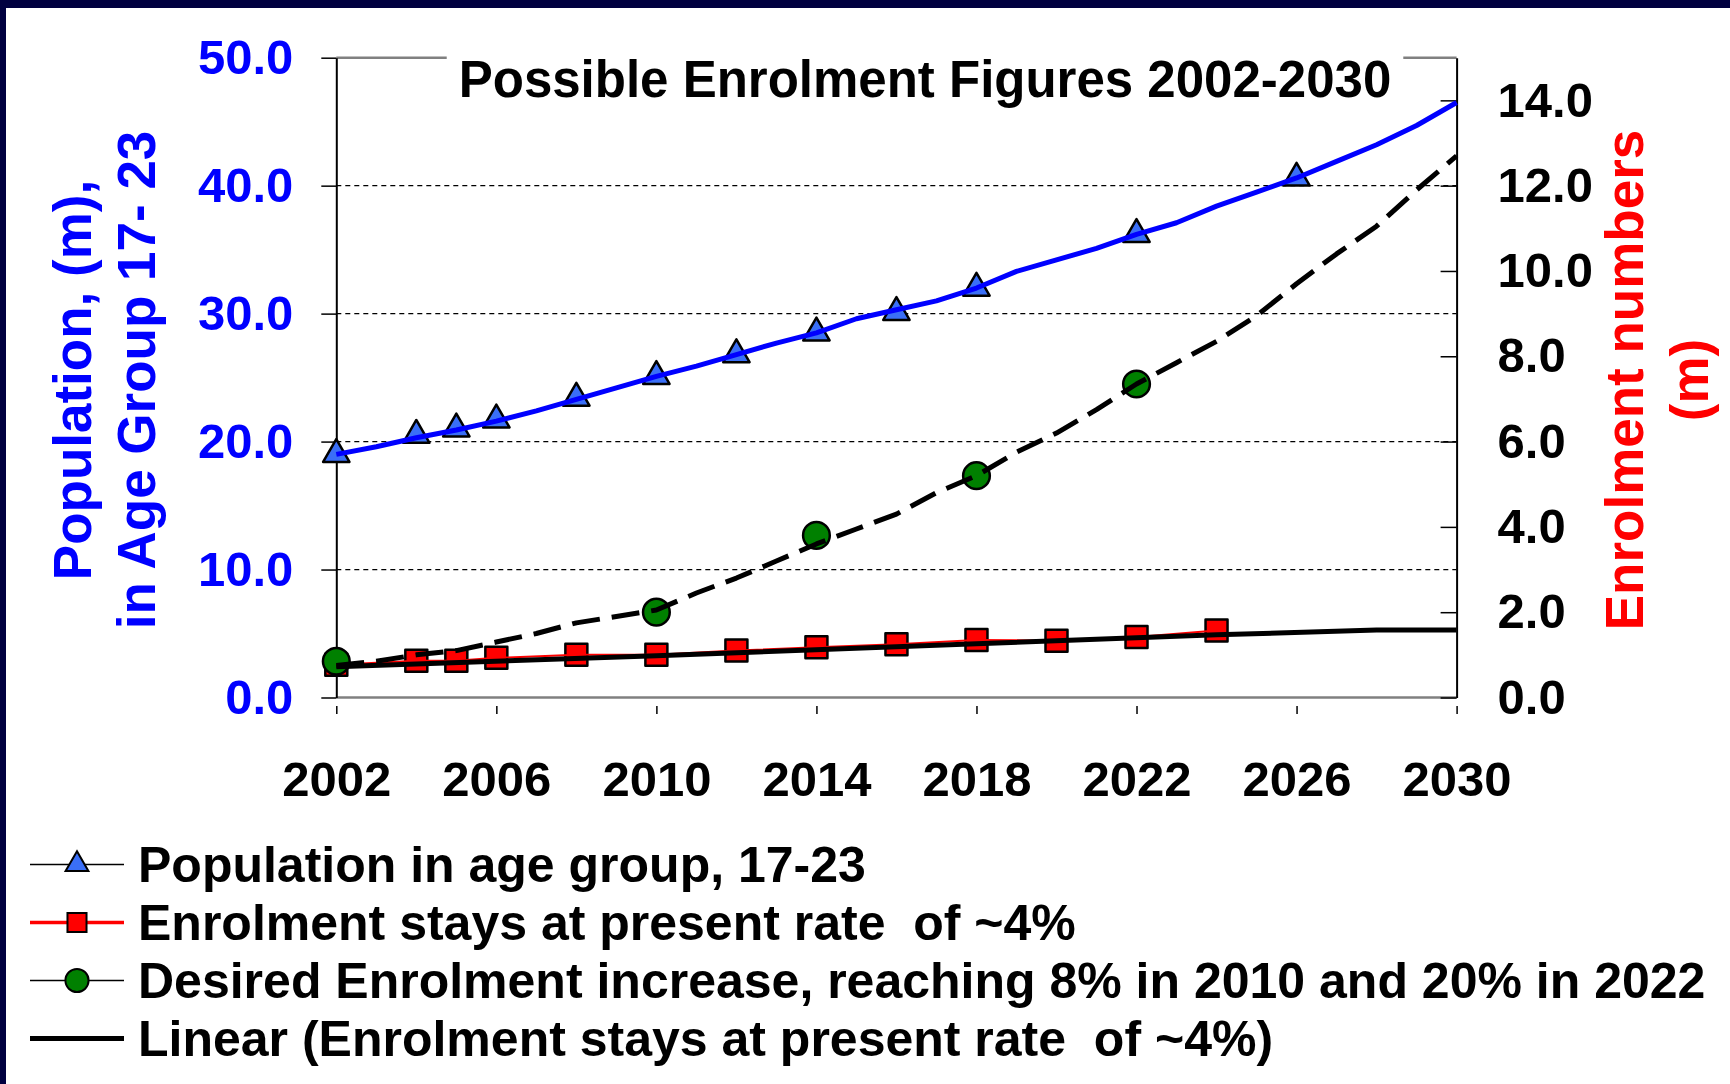  I want to click on y2-tick-label: 10.0, so click(1545, 270).